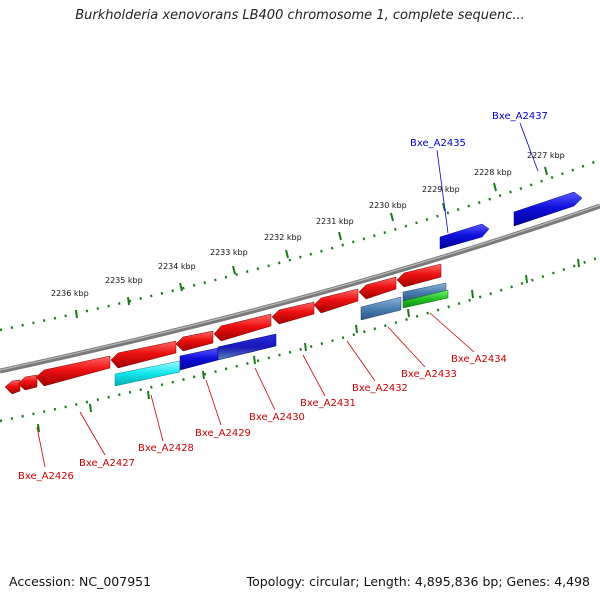 Image resolution: width=600 pixels, height=600 pixels. I want to click on gene-feature-Bxe_A2433, so click(377, 288).